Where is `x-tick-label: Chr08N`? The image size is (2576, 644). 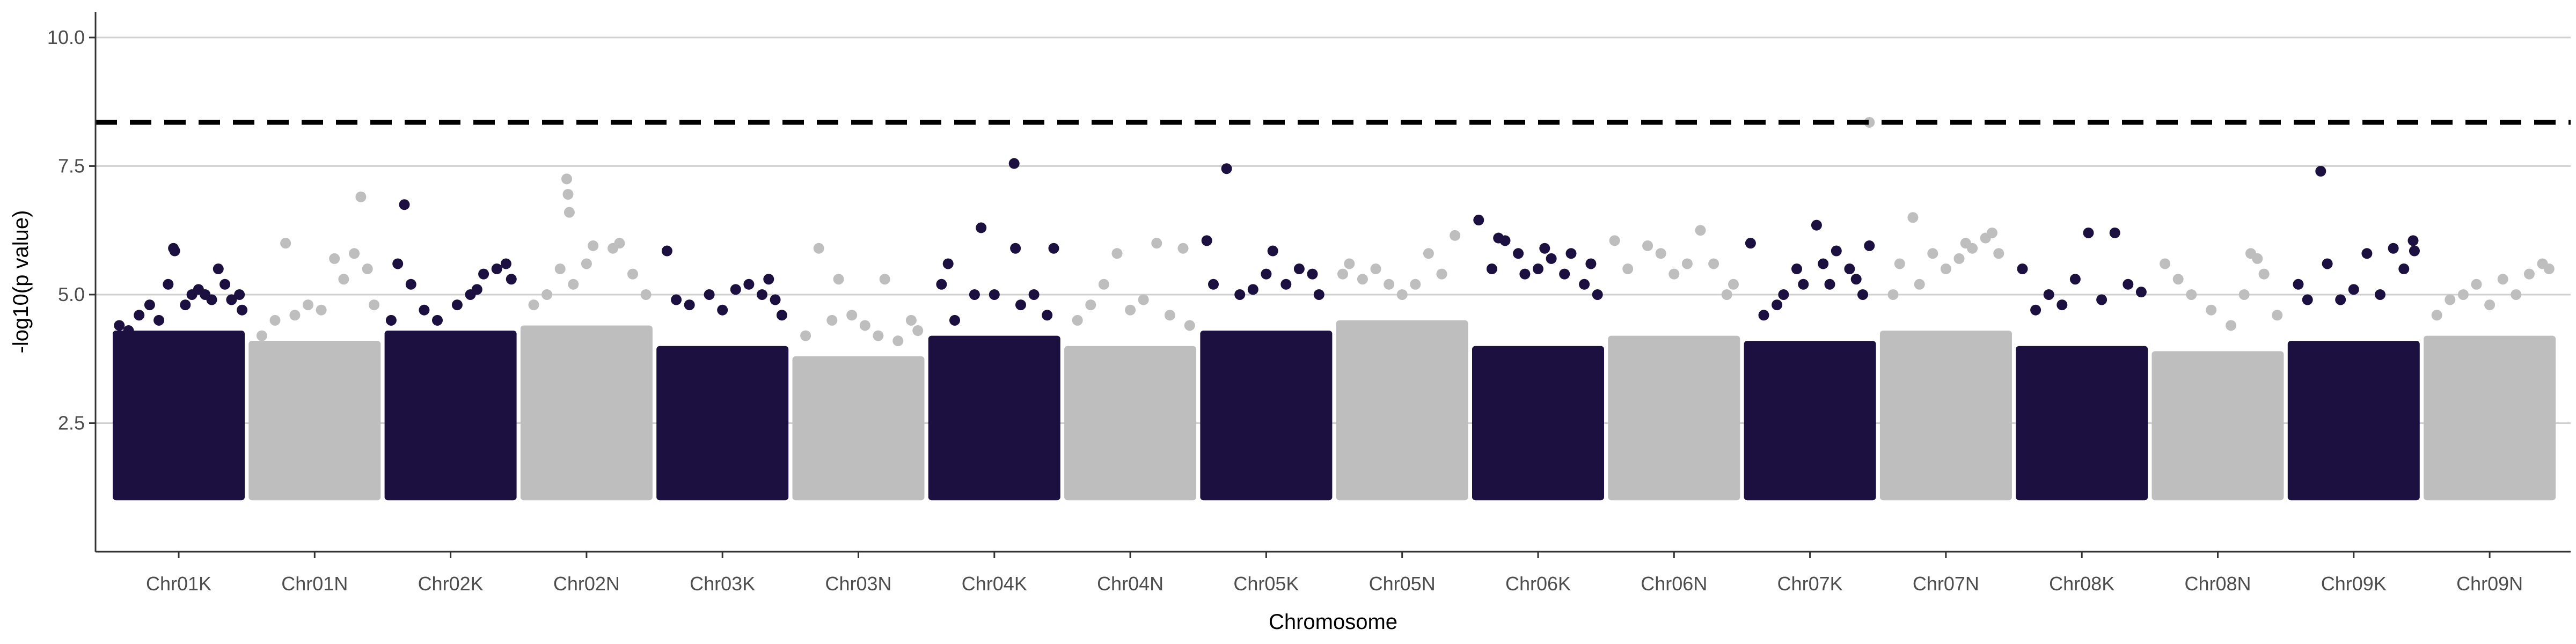 x-tick-label: Chr08N is located at coordinates (2217, 584).